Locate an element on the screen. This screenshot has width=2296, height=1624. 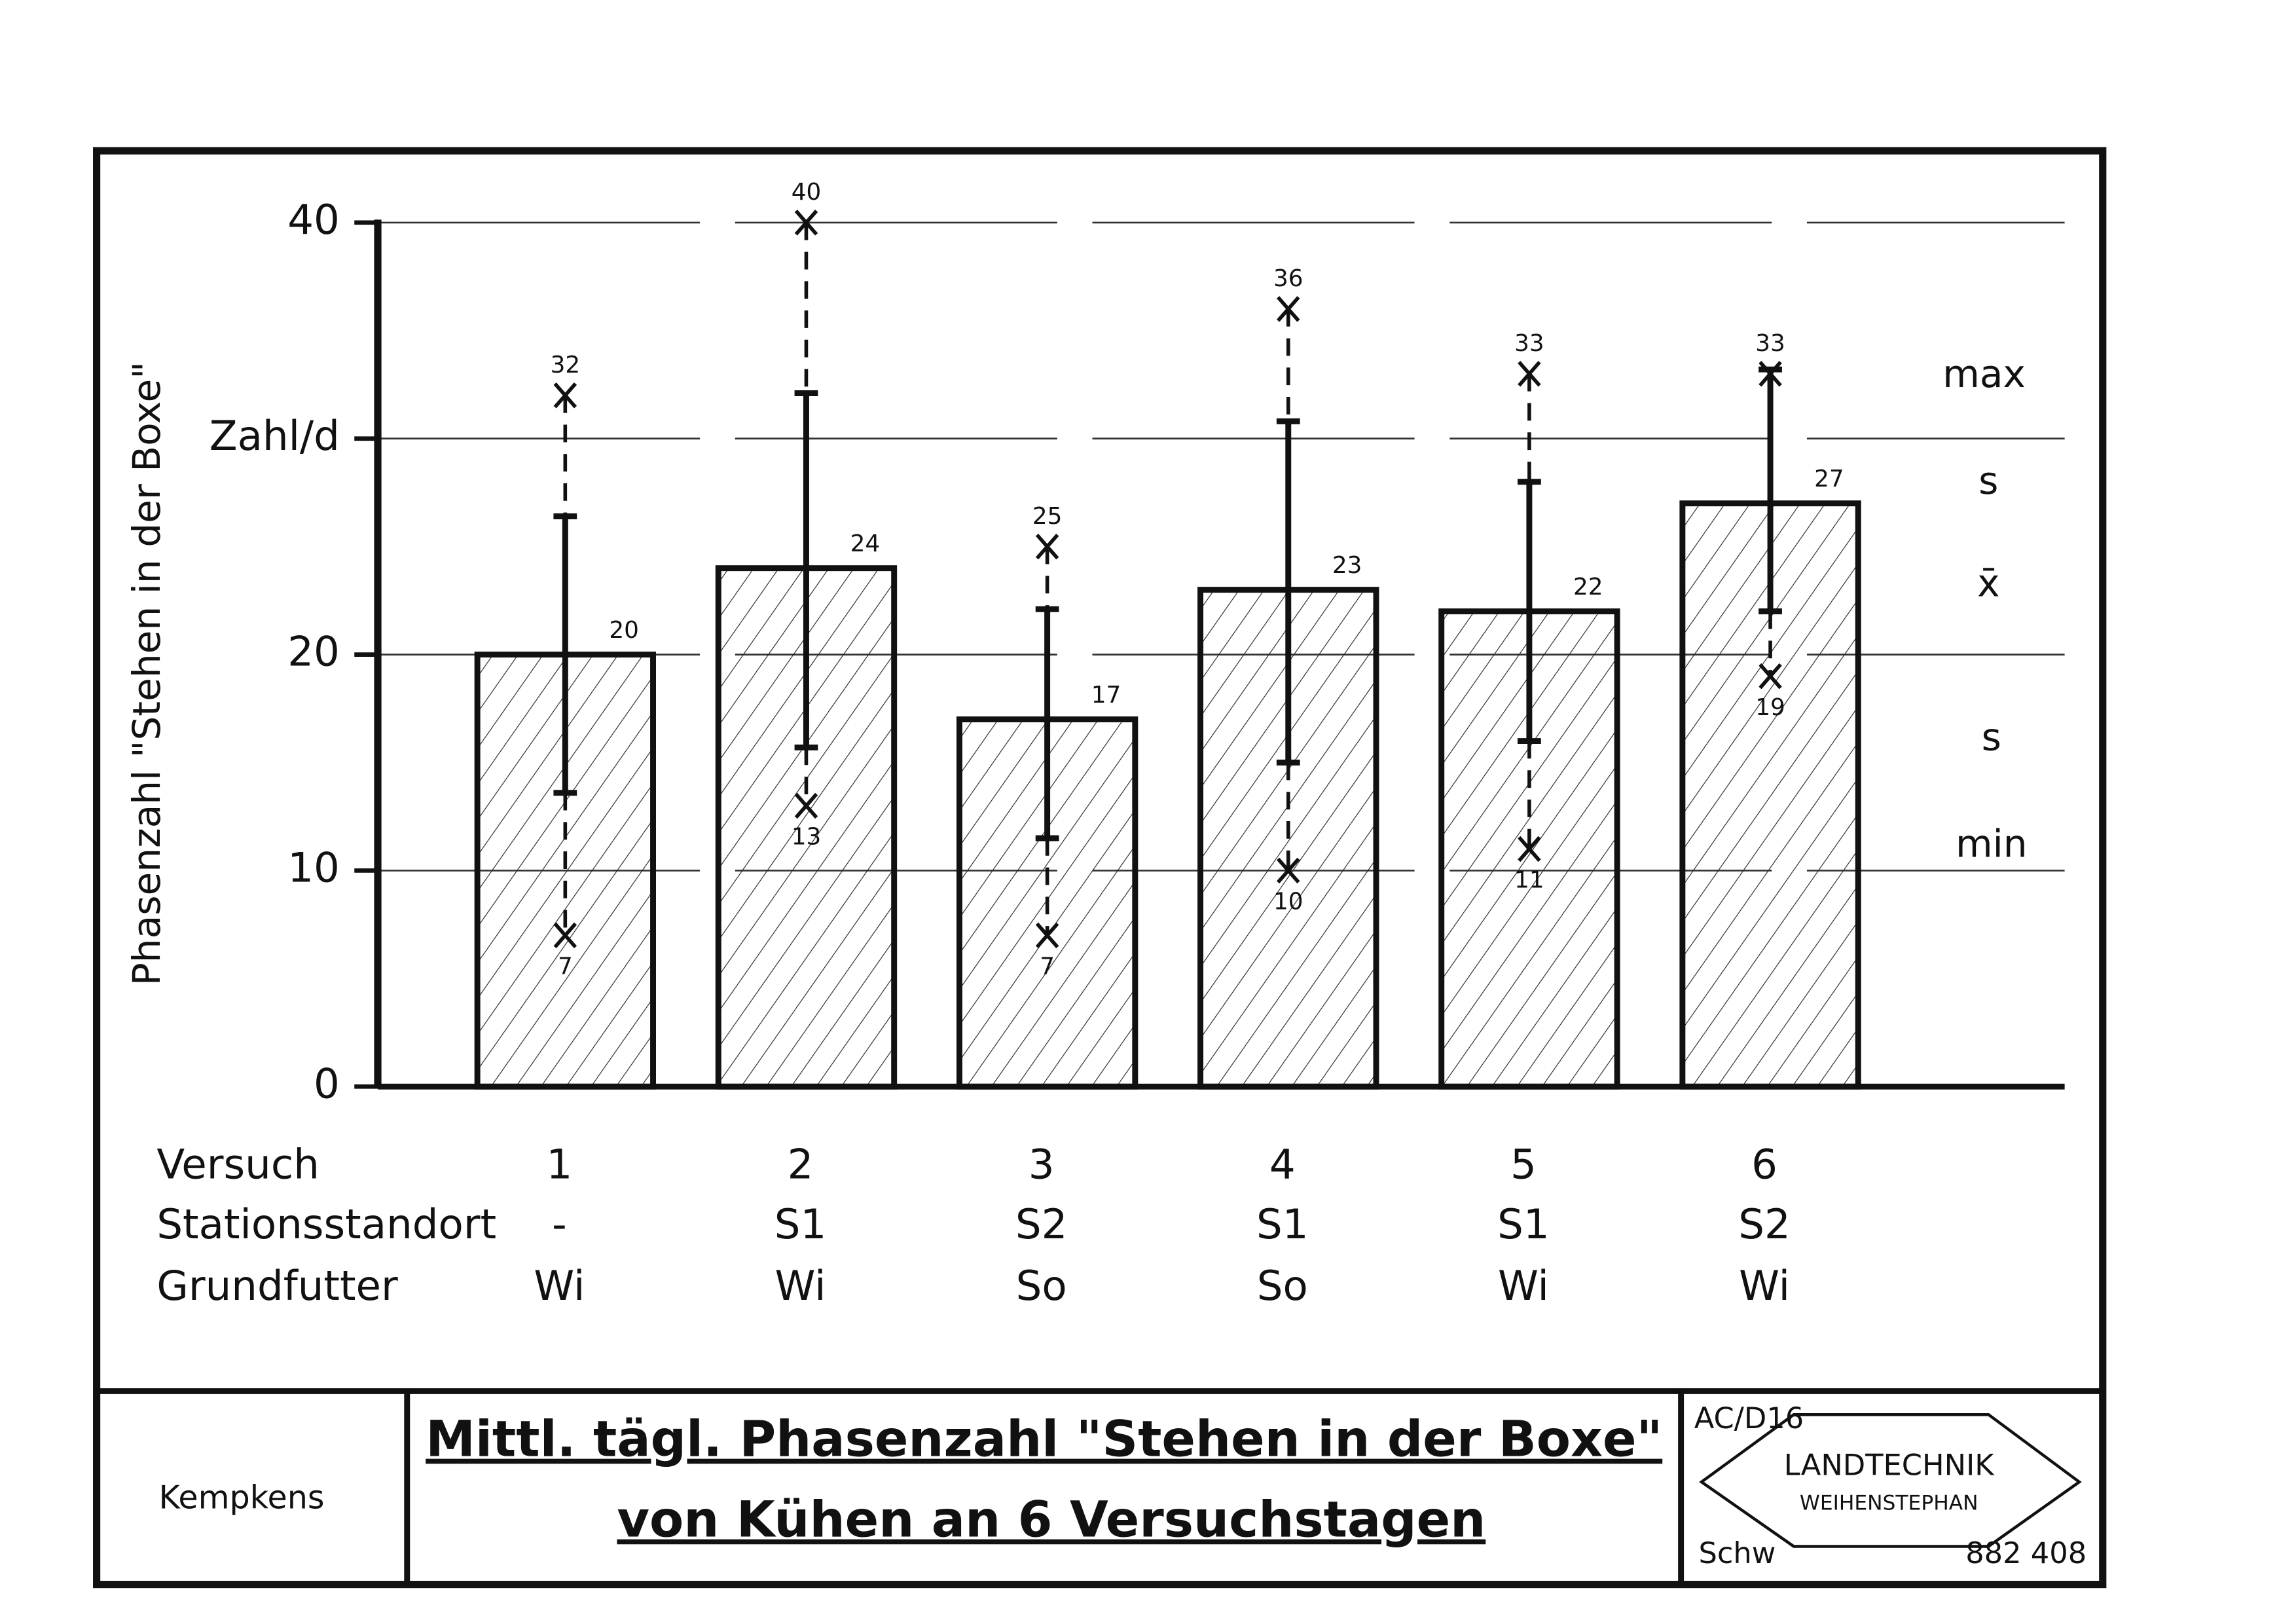
legend-label: min is located at coordinates (1992, 844).